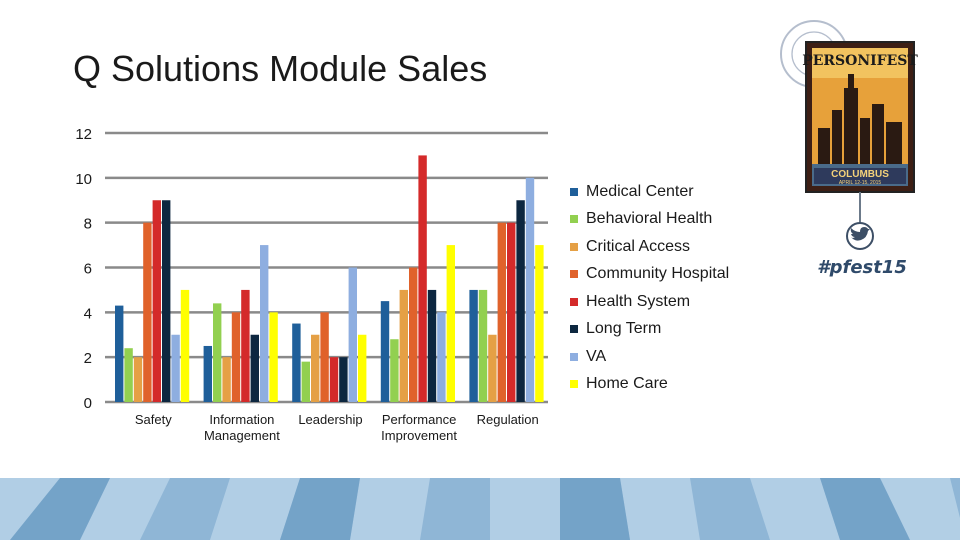 This screenshot has width=960, height=540. What do you see at coordinates (419, 435) in the screenshot?
I see `x-tick-label: Improvement` at bounding box center [419, 435].